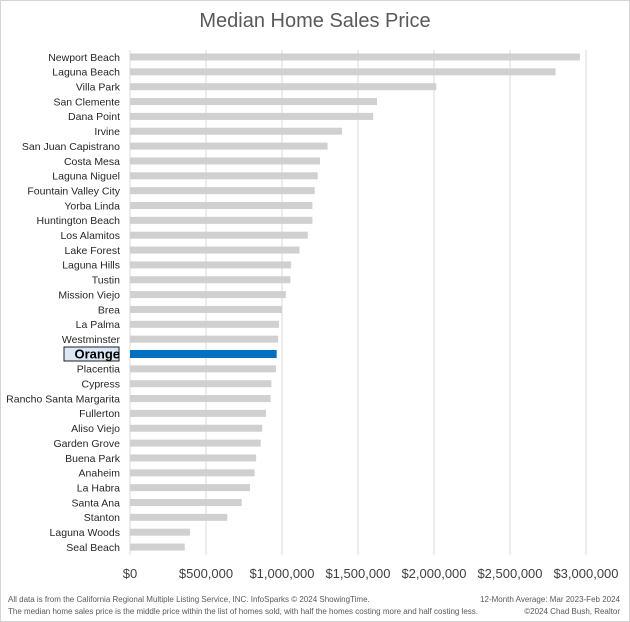 The image size is (630, 622). Describe the element at coordinates (179, 517) in the screenshot. I see `bar-stanton` at that location.